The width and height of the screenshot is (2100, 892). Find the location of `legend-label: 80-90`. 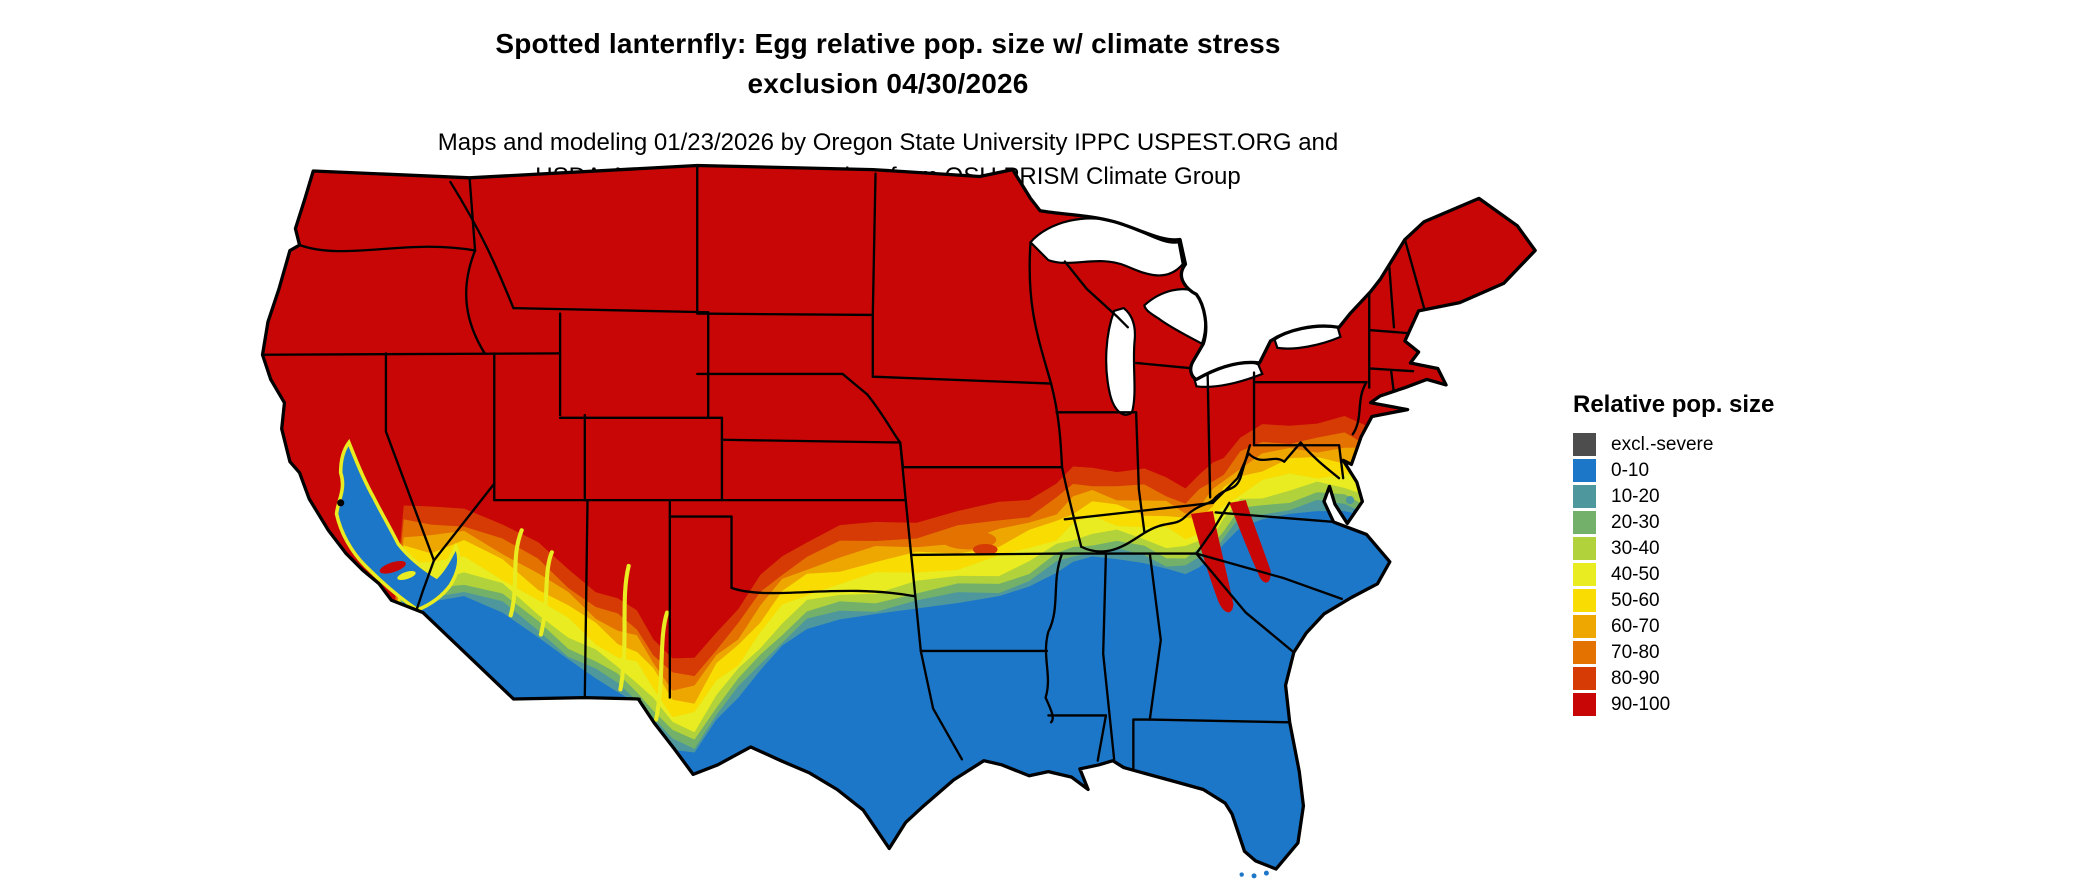

legend-label: 80-90 is located at coordinates (1635, 678).